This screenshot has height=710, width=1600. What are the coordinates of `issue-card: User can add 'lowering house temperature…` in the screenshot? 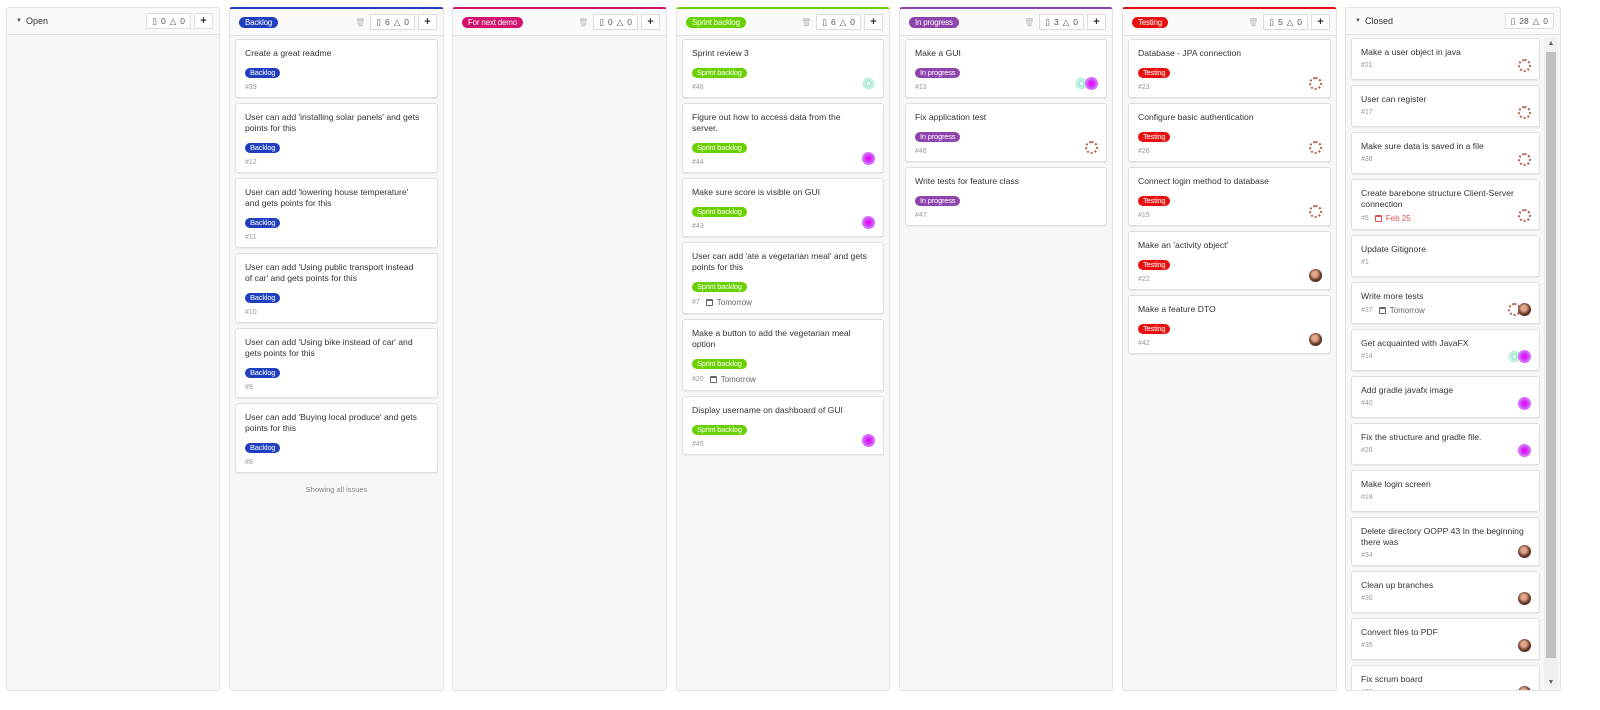 It's located at (336, 213).